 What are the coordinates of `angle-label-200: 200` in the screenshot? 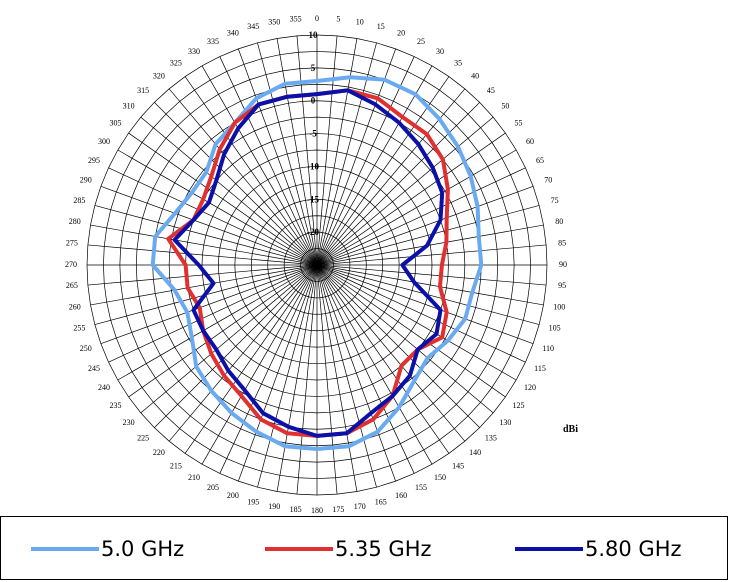 It's located at (233, 495).